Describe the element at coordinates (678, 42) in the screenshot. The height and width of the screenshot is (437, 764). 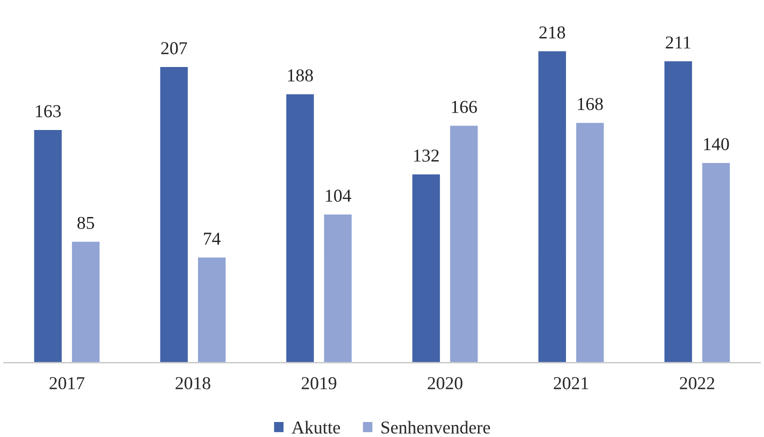
I see `data-label: 211` at that location.